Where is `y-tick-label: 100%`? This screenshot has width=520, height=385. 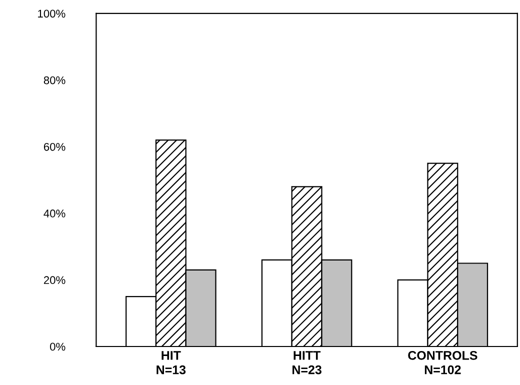 y-tick-label: 100% is located at coordinates (52, 14).